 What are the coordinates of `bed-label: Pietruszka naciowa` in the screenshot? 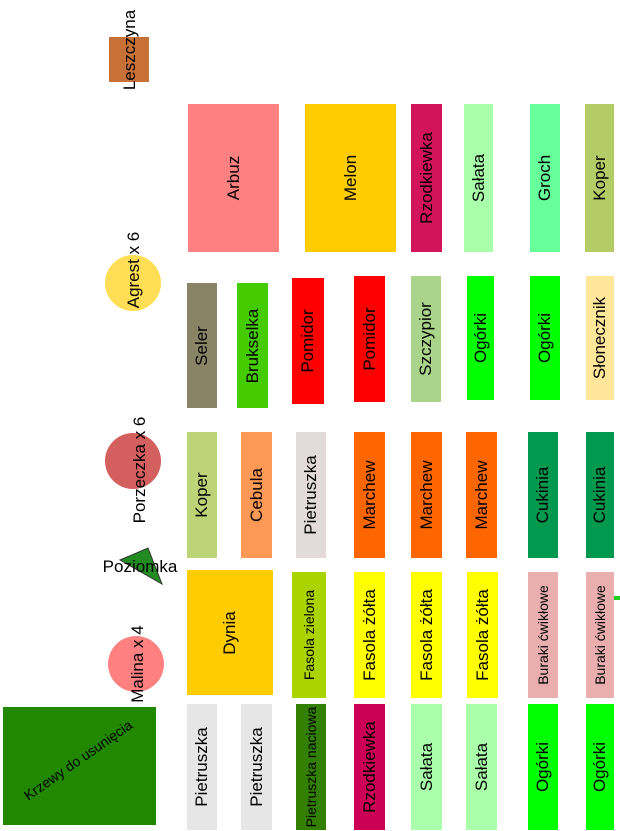 It's located at (311, 767).